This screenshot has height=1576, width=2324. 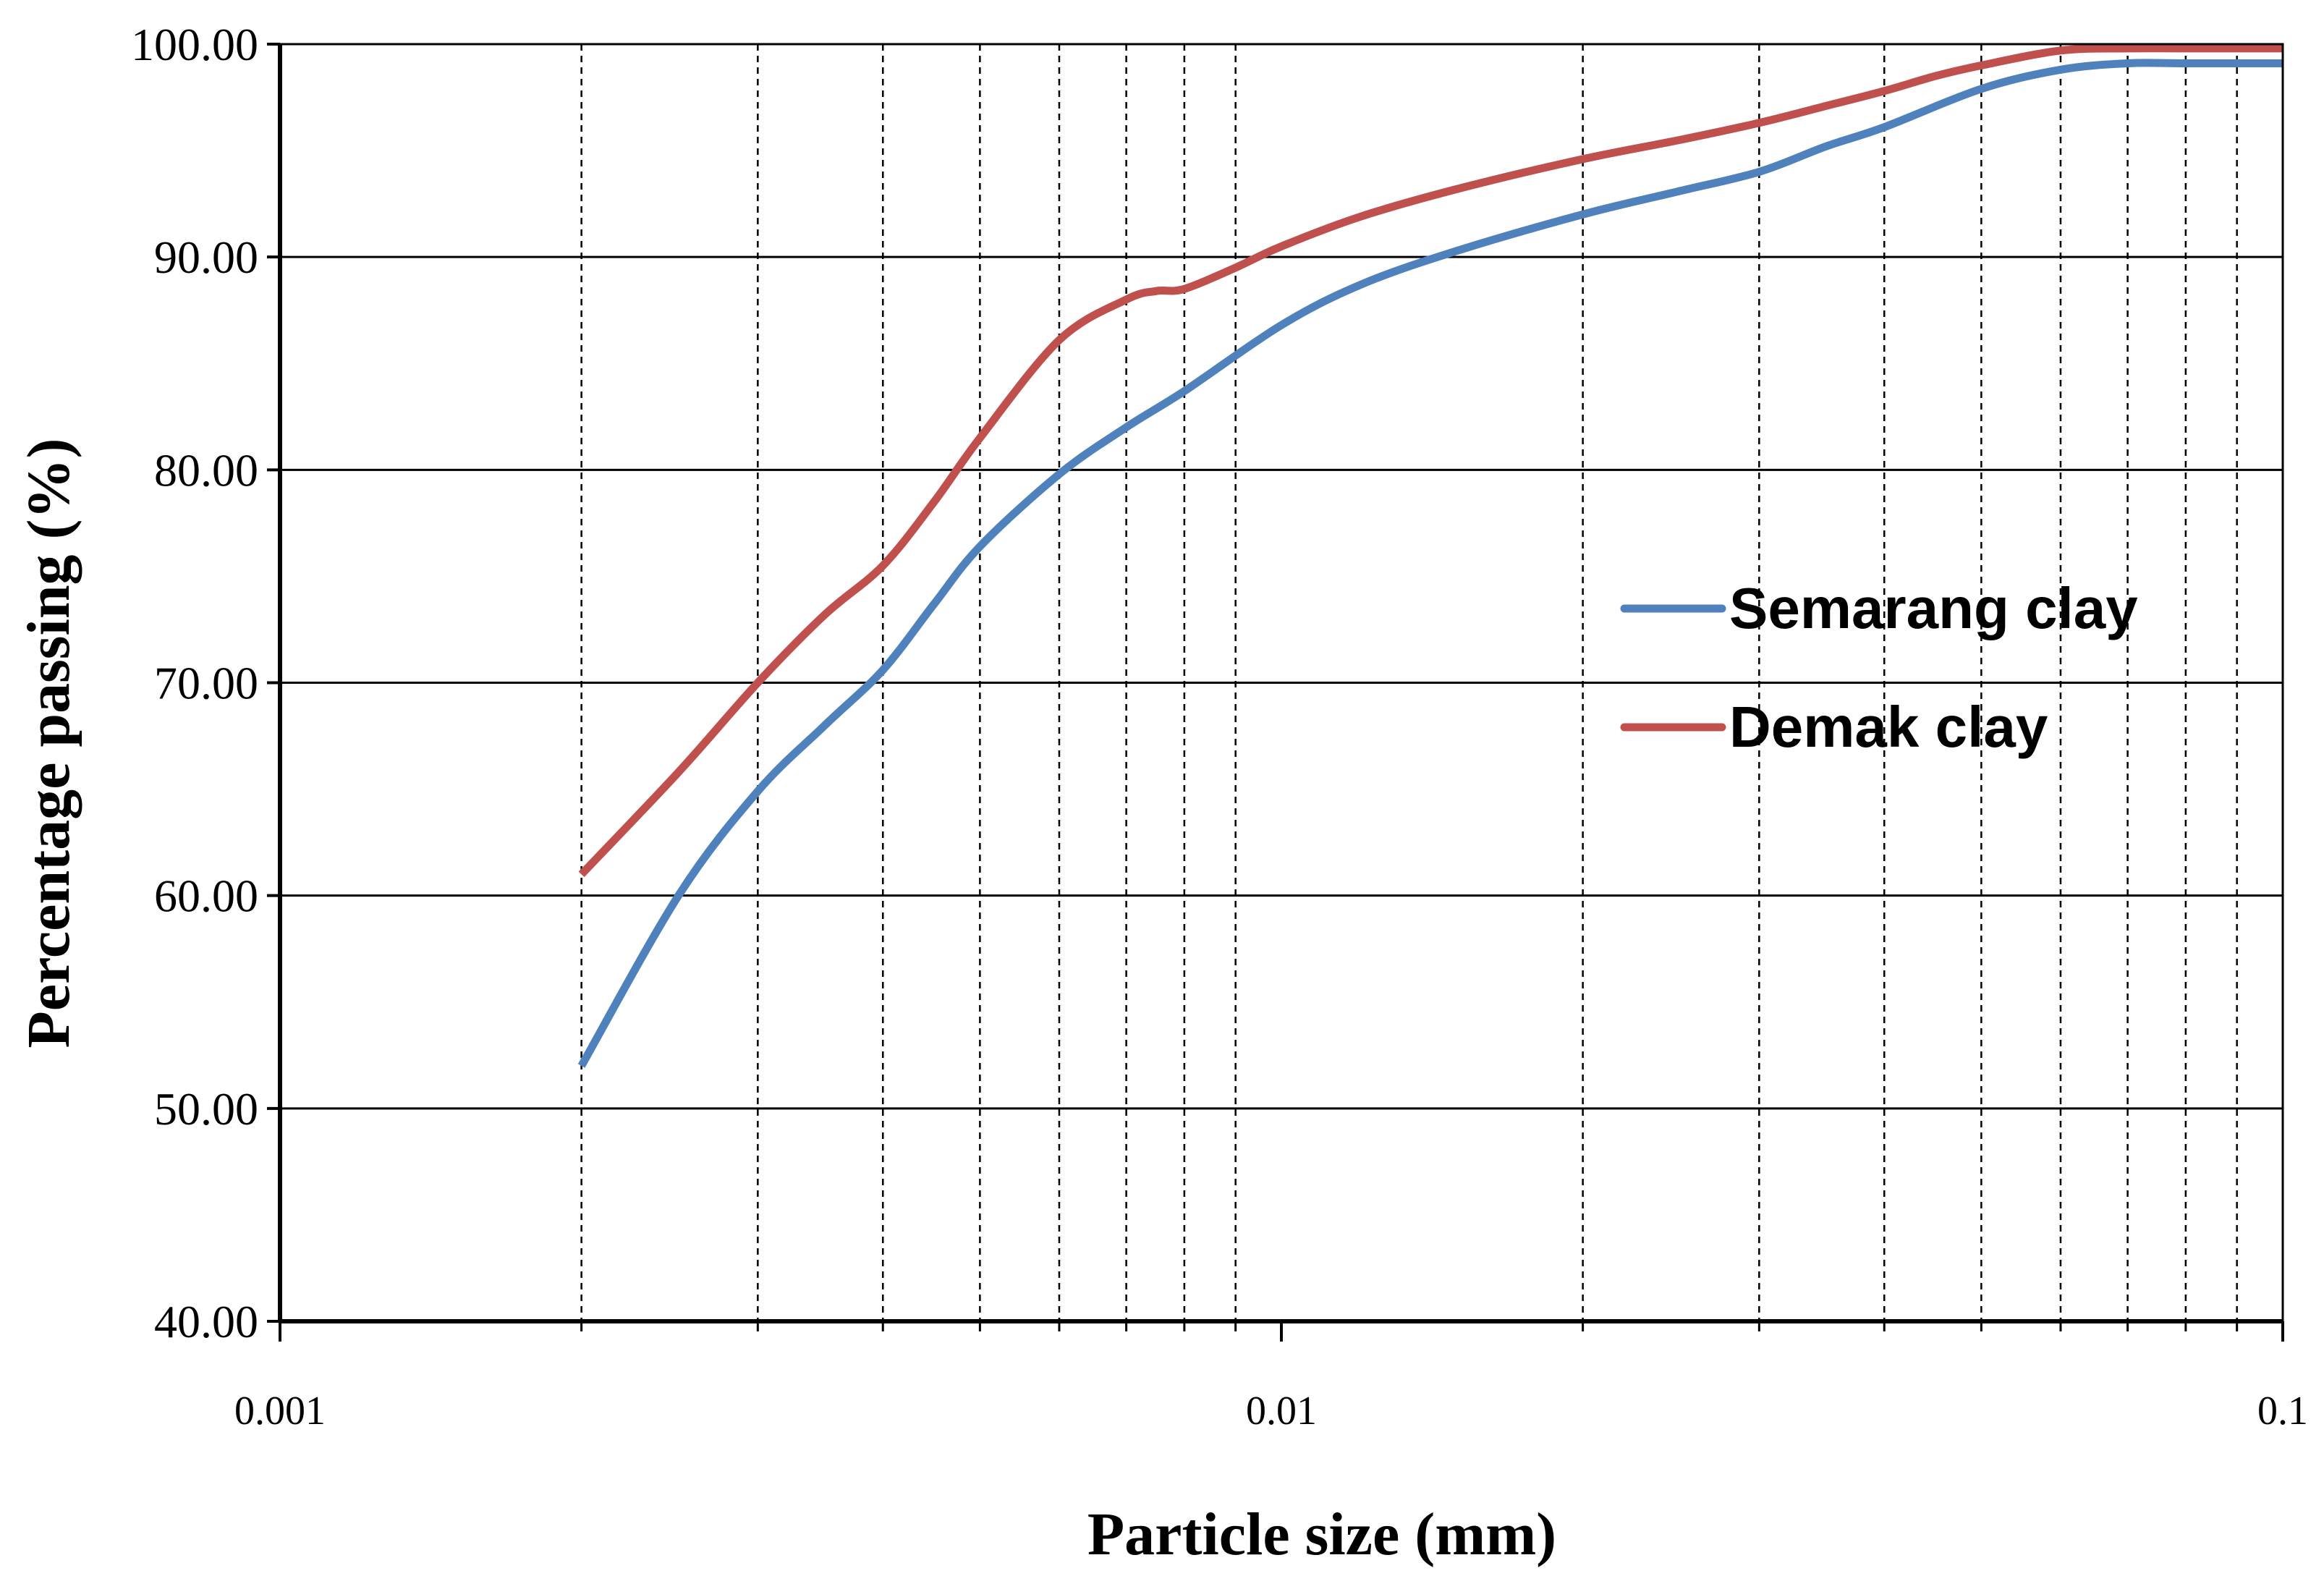 I want to click on x-axis-label: Particle size (mm), so click(x=1321, y=1534).